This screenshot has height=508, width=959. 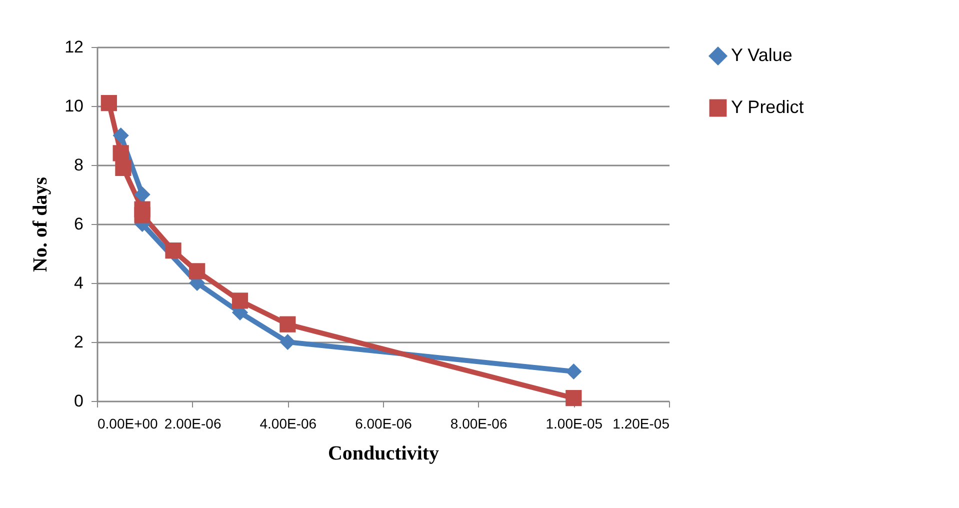 What do you see at coordinates (79, 224) in the screenshot?
I see `y-tick-label: 6` at bounding box center [79, 224].